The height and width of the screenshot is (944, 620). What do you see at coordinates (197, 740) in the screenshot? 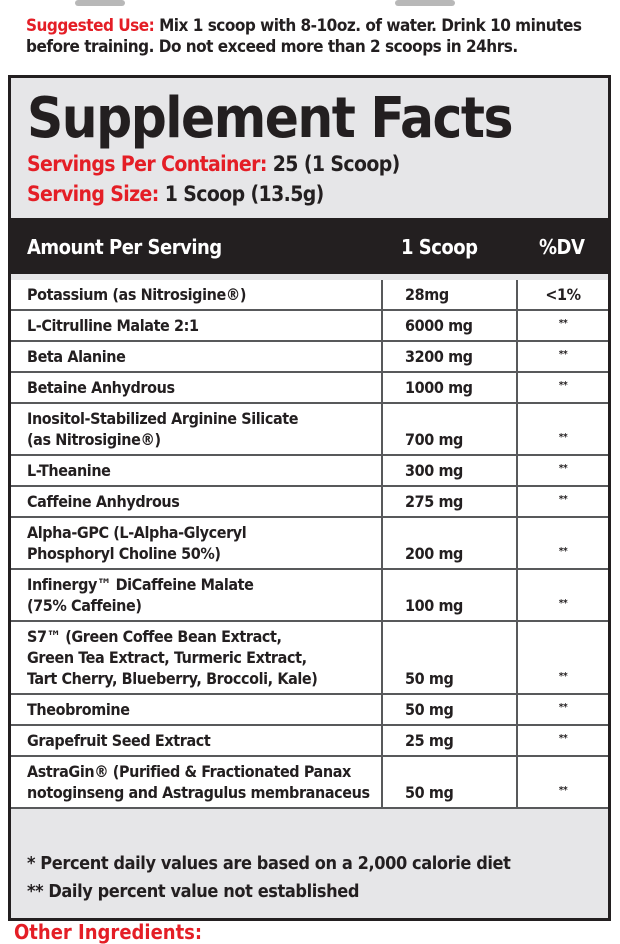
I see `ingredient-name: Grapefruit Seed Extract` at bounding box center [197, 740].